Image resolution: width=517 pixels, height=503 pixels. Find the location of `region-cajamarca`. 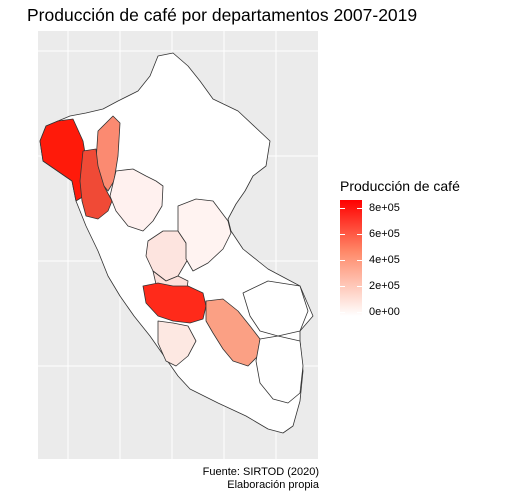

region-cajamarca is located at coordinates (96, 184).